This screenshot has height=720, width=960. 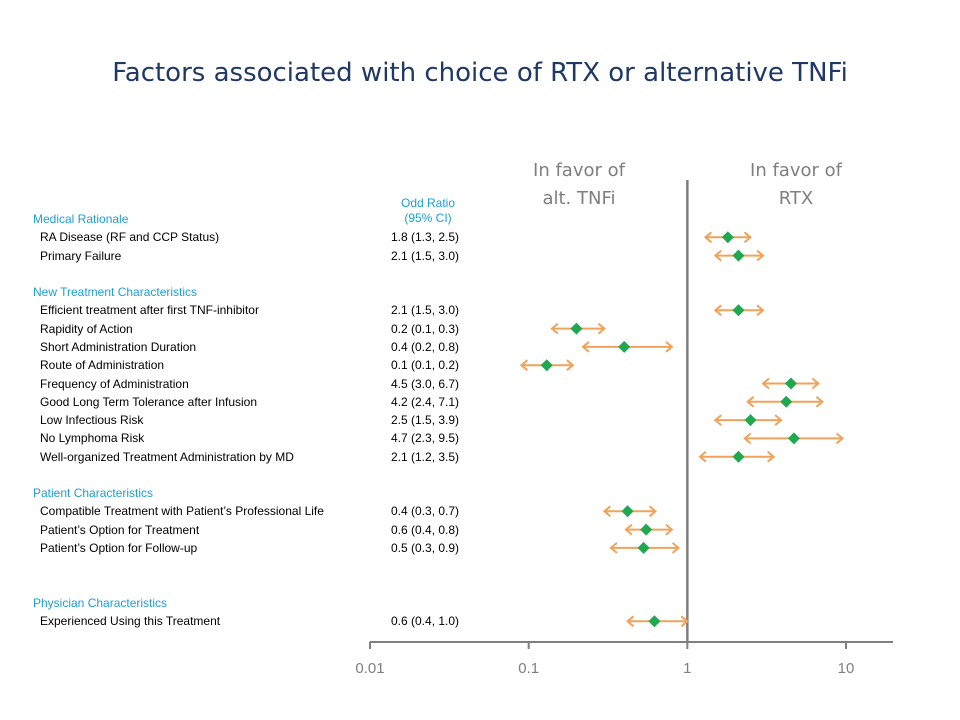 I want to click on favor-alt-tnfi-line2: alt. TNFi, so click(x=579, y=198).